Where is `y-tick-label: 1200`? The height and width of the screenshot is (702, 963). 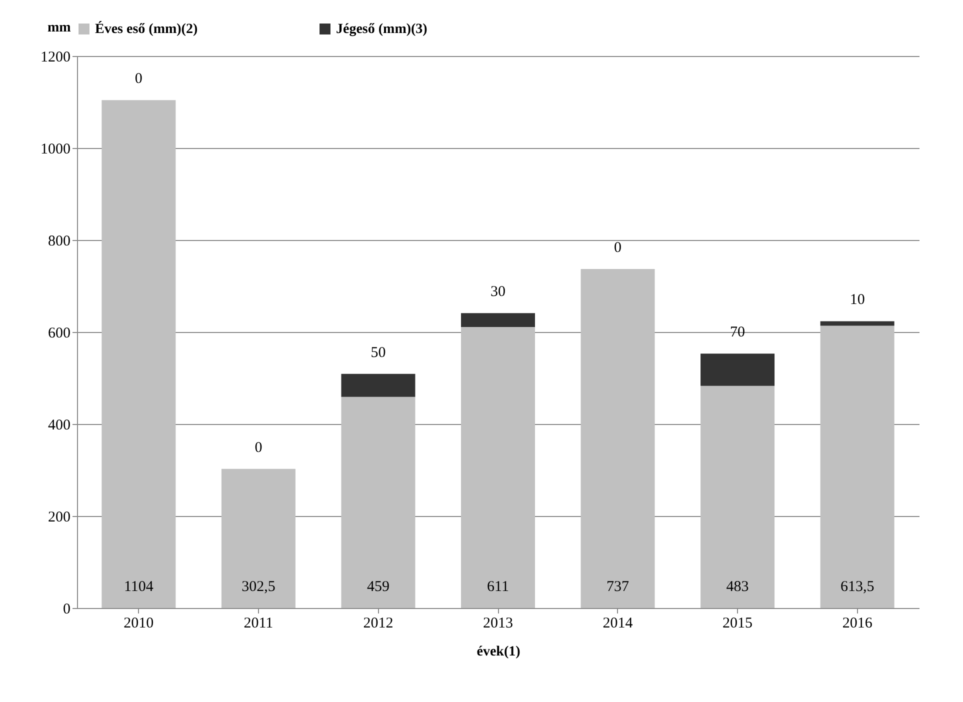
y-tick-label: 1200 is located at coordinates (55, 58).